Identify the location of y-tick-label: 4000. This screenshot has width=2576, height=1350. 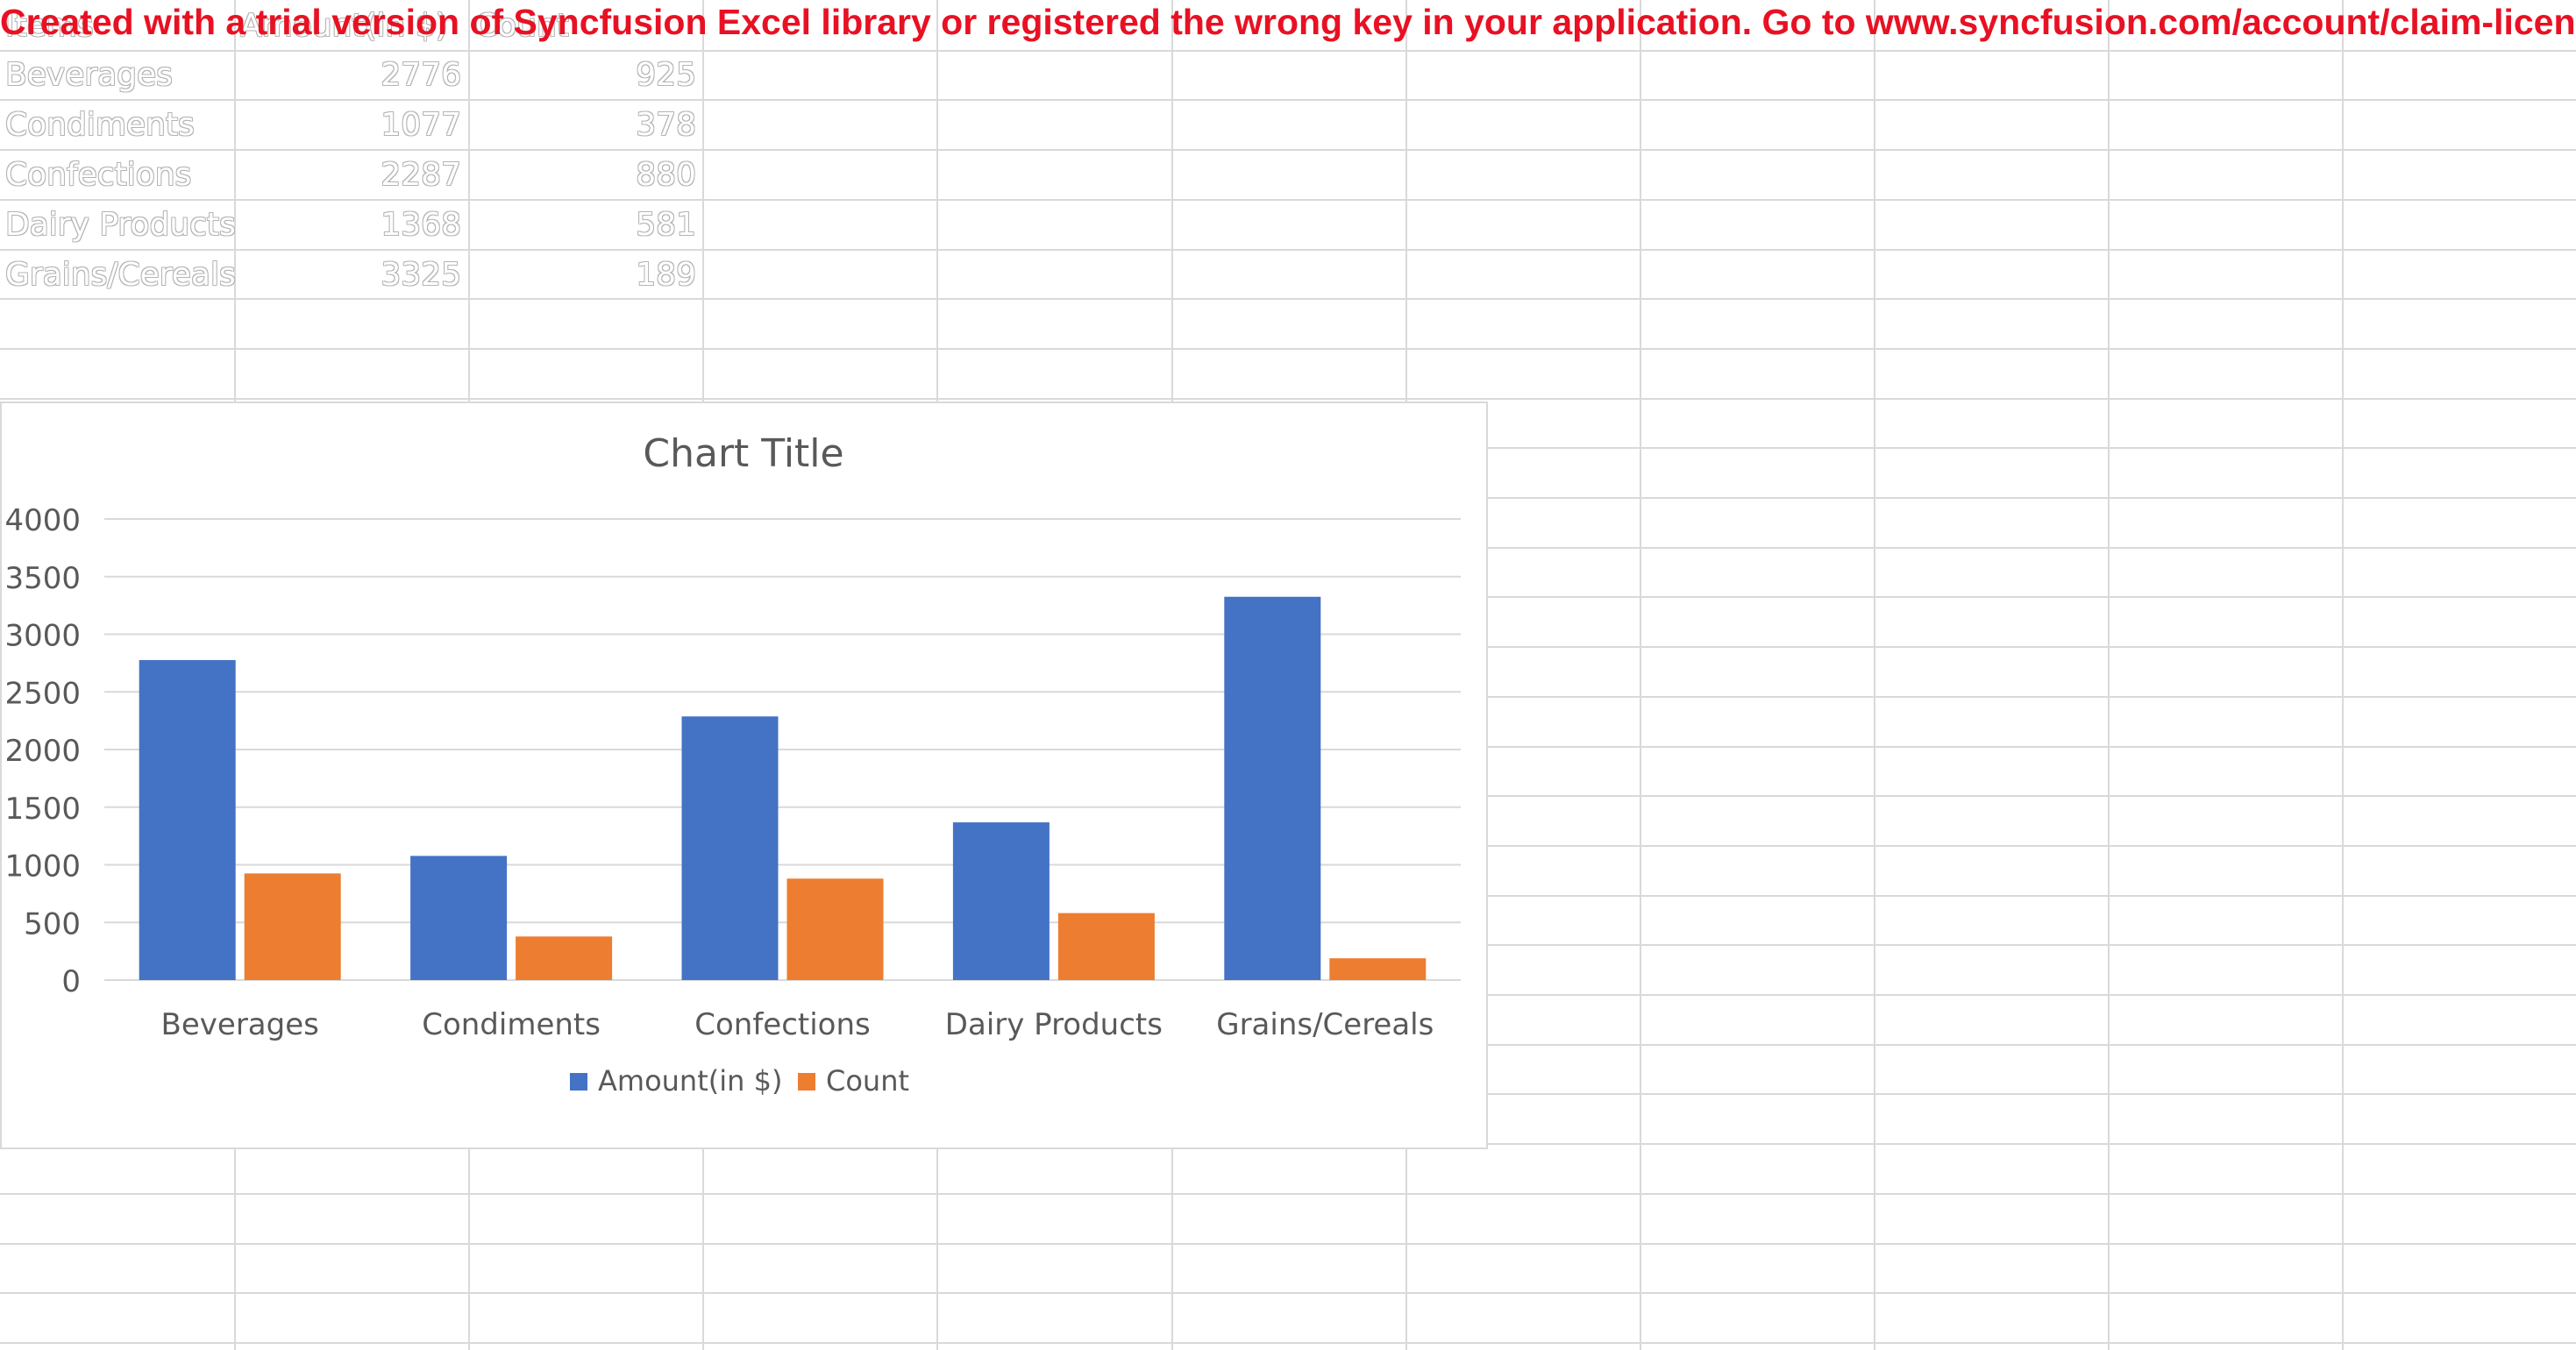
(42, 520).